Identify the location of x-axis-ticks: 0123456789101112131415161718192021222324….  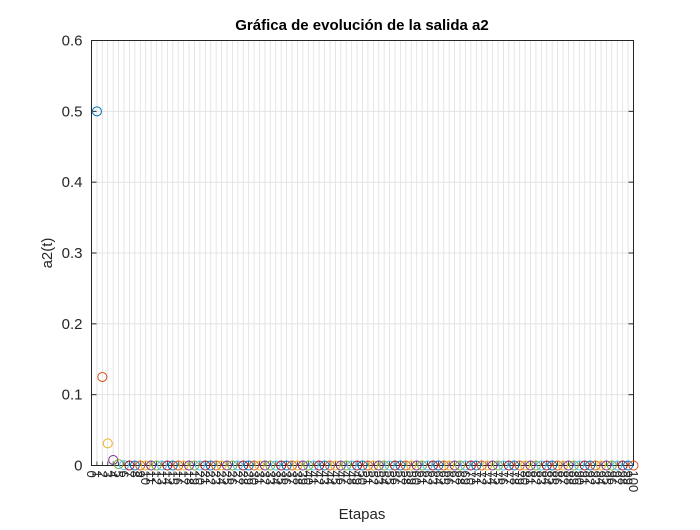
(362, 476).